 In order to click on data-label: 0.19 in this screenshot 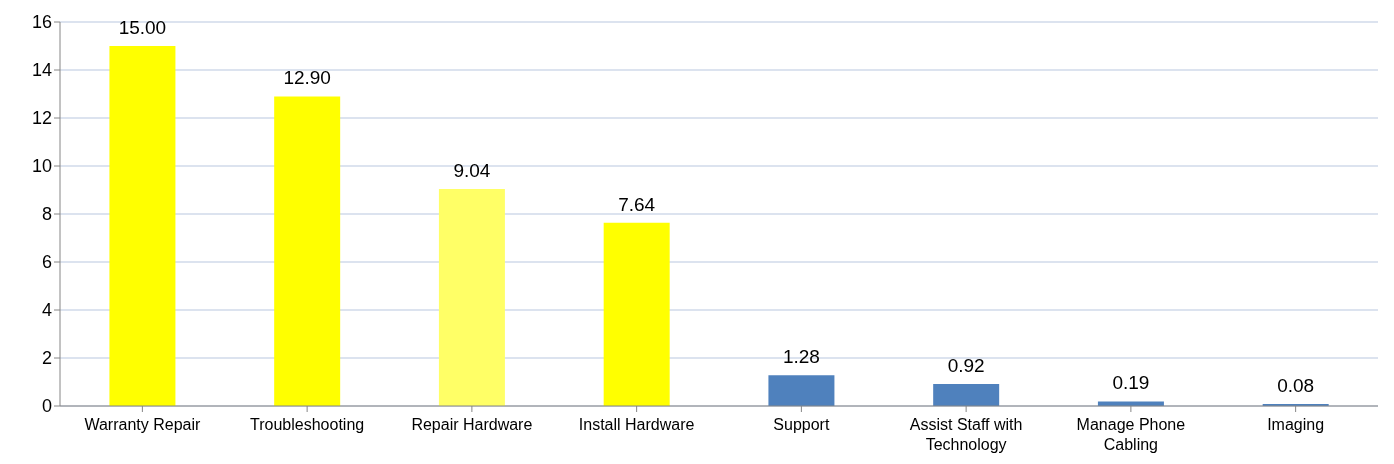, I will do `click(1131, 383)`.